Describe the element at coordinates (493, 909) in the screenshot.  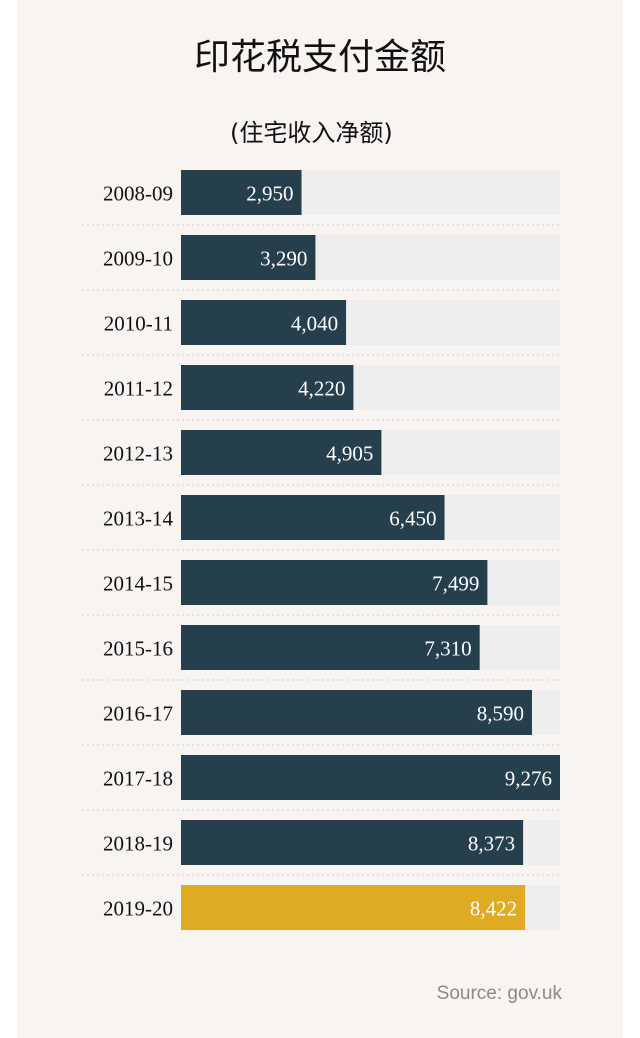
I see `data-label: 8,422` at that location.